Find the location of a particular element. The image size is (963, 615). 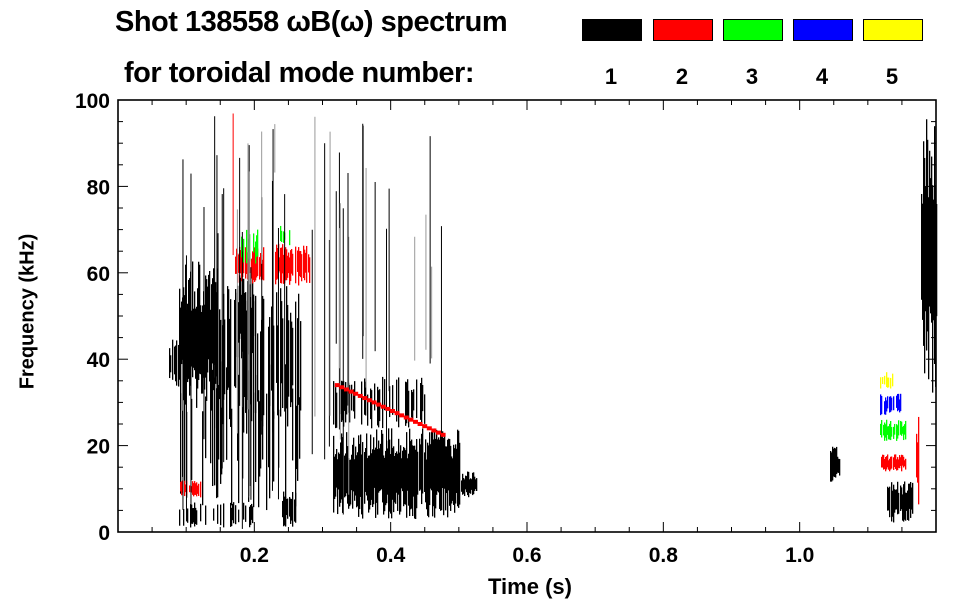

legend-label-mode-3: 3 is located at coordinates (752, 76).